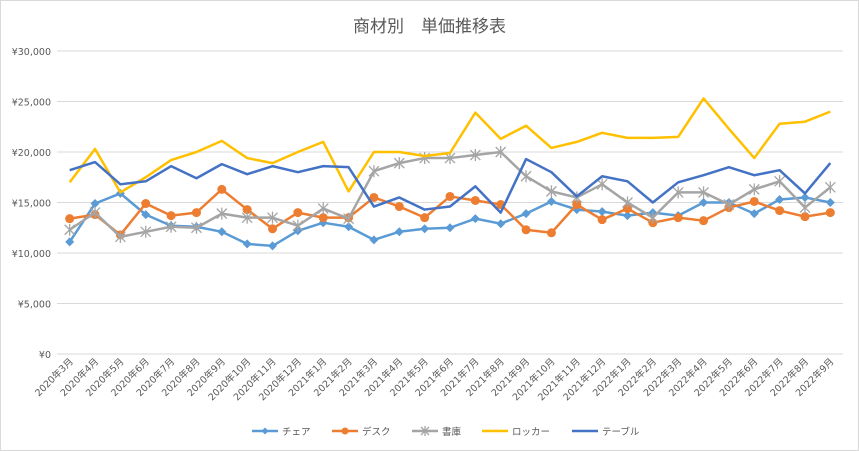 The image size is (859, 451). Describe the element at coordinates (34, 305) in the screenshot. I see `y-tick-label: ¥5,000` at that location.